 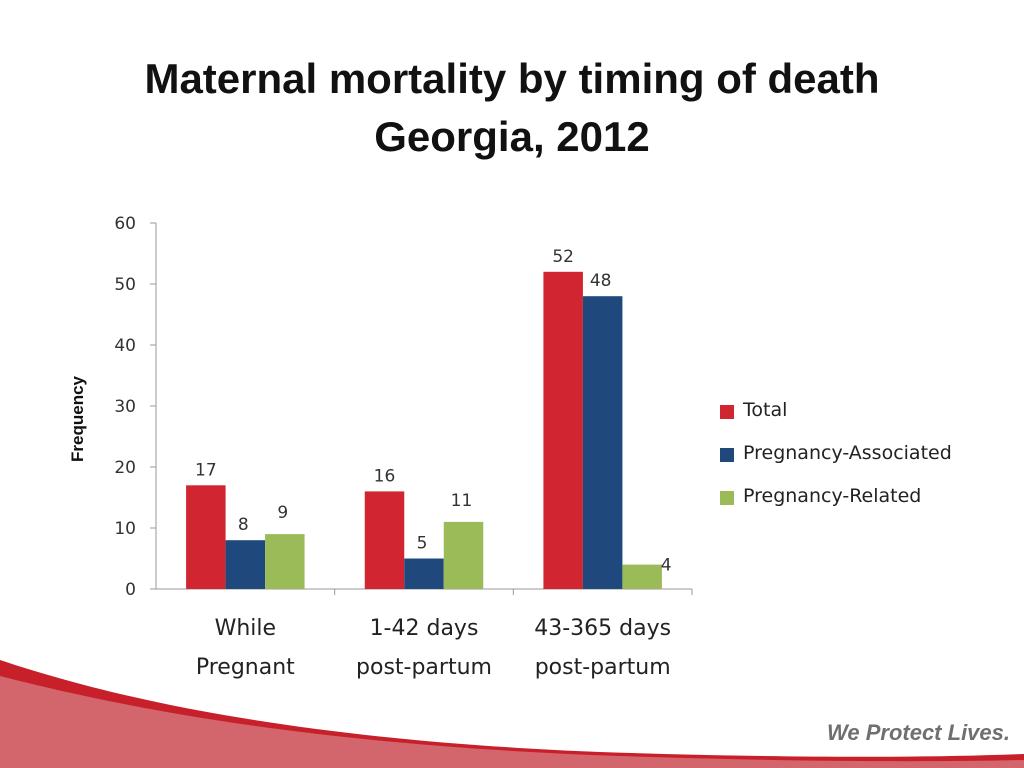 I want to click on legend-item: Pregnancy-Related, so click(x=836, y=495).